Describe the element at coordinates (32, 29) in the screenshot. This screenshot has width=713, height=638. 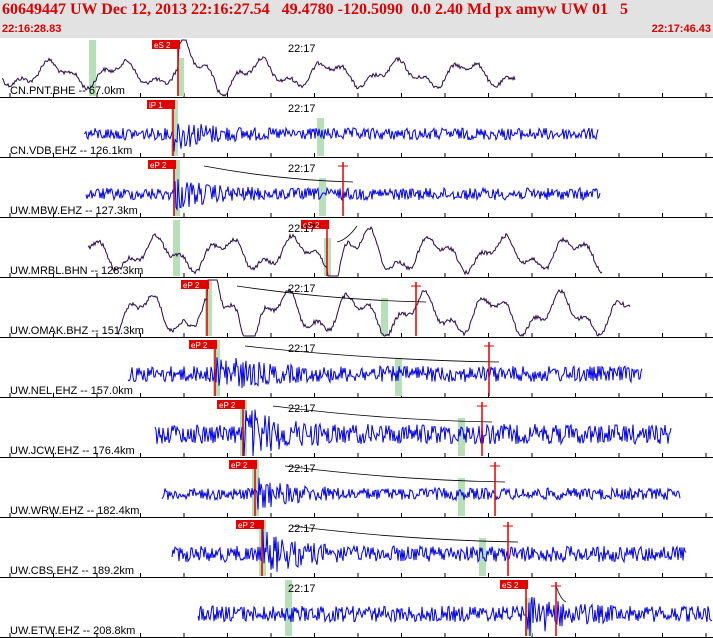
I see `start-time: 22:16:28.83` at that location.